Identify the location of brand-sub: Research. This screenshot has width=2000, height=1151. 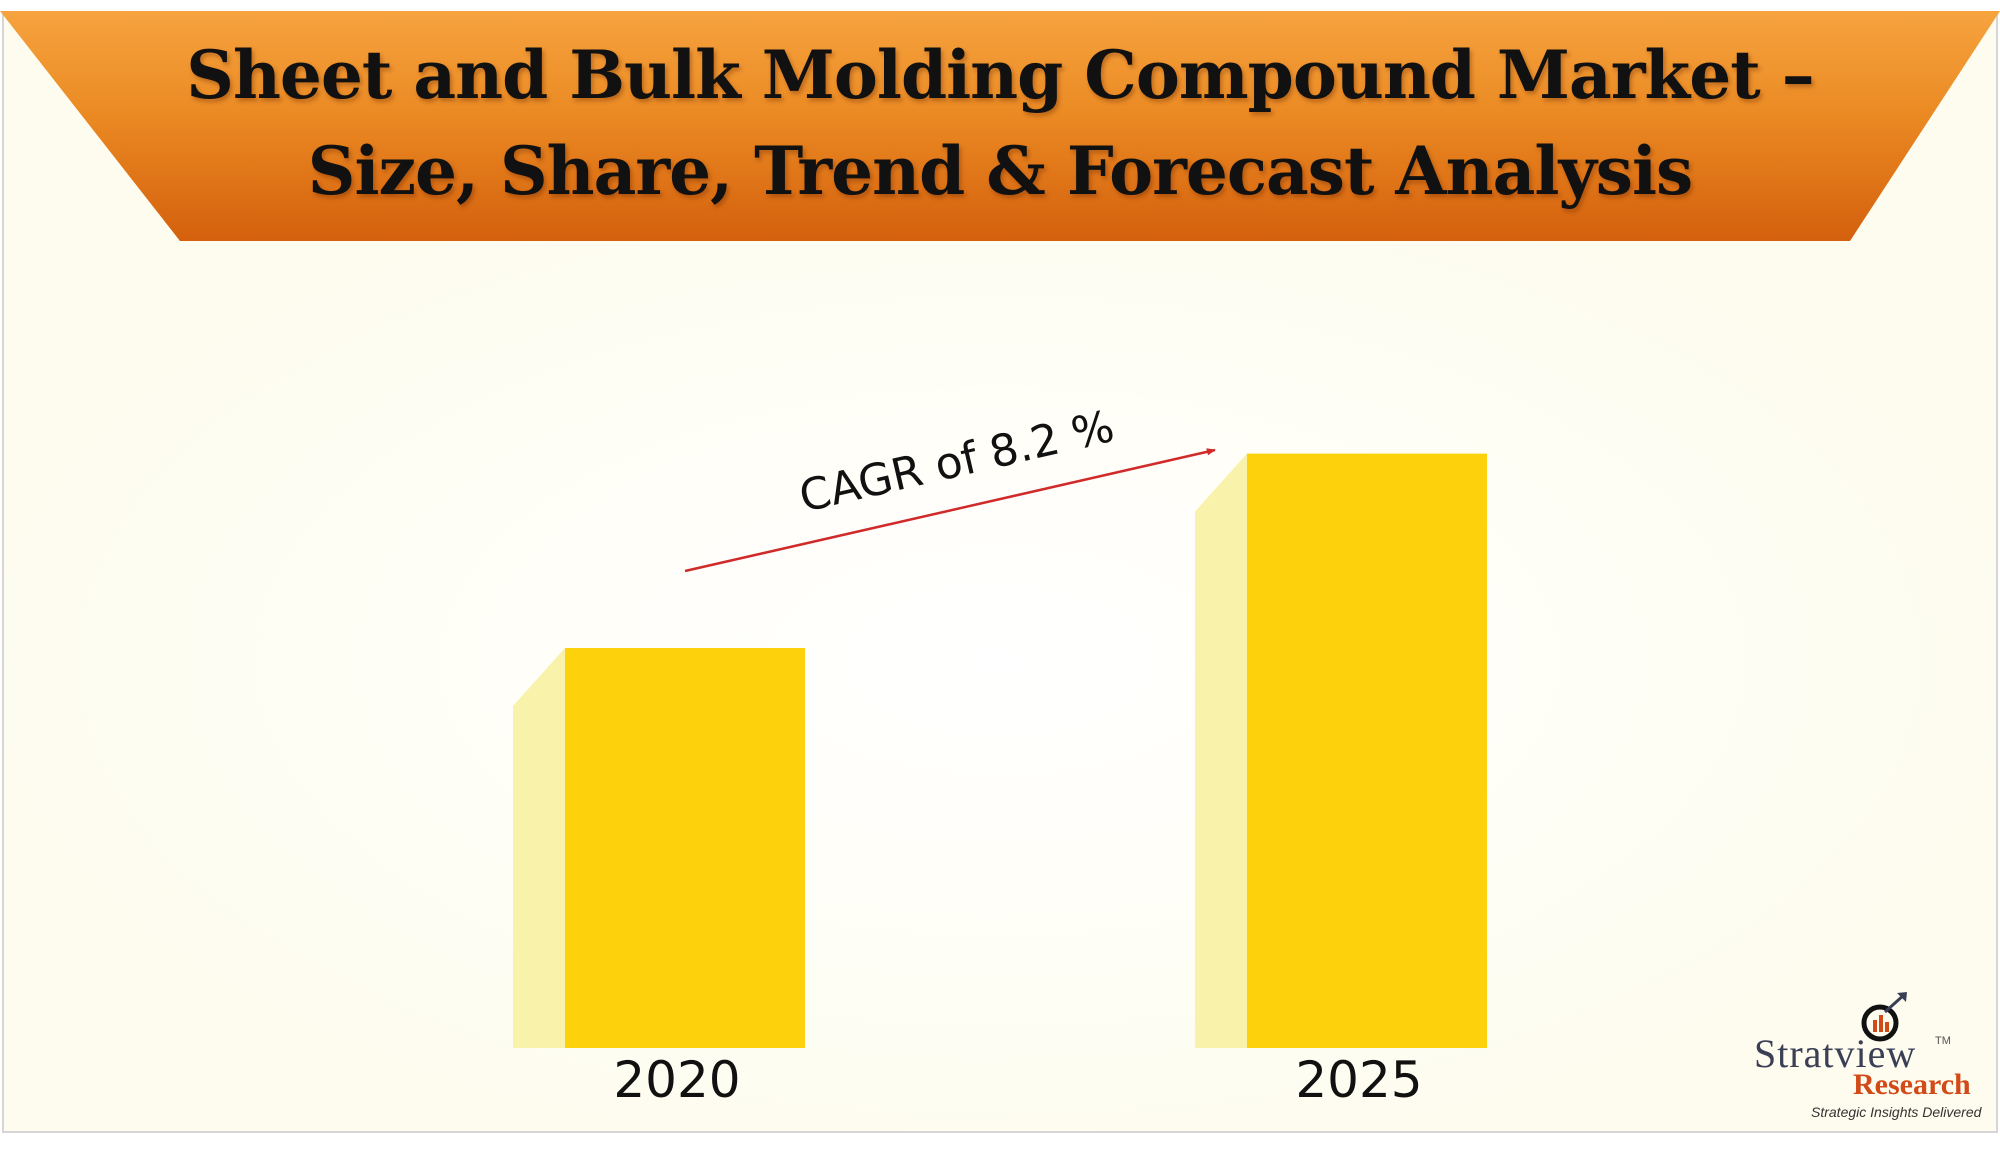
(1912, 1084).